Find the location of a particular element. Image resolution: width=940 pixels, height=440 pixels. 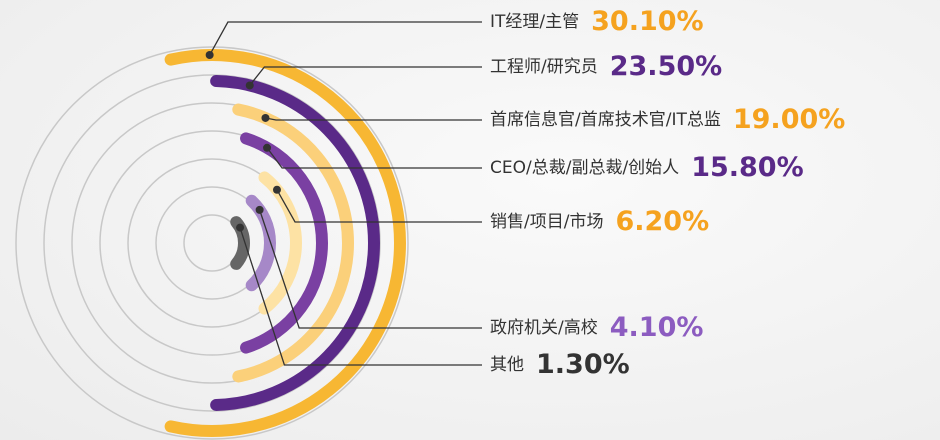

category-text: 首席信息官/首席技术官/IT总监 is located at coordinates (605, 120).